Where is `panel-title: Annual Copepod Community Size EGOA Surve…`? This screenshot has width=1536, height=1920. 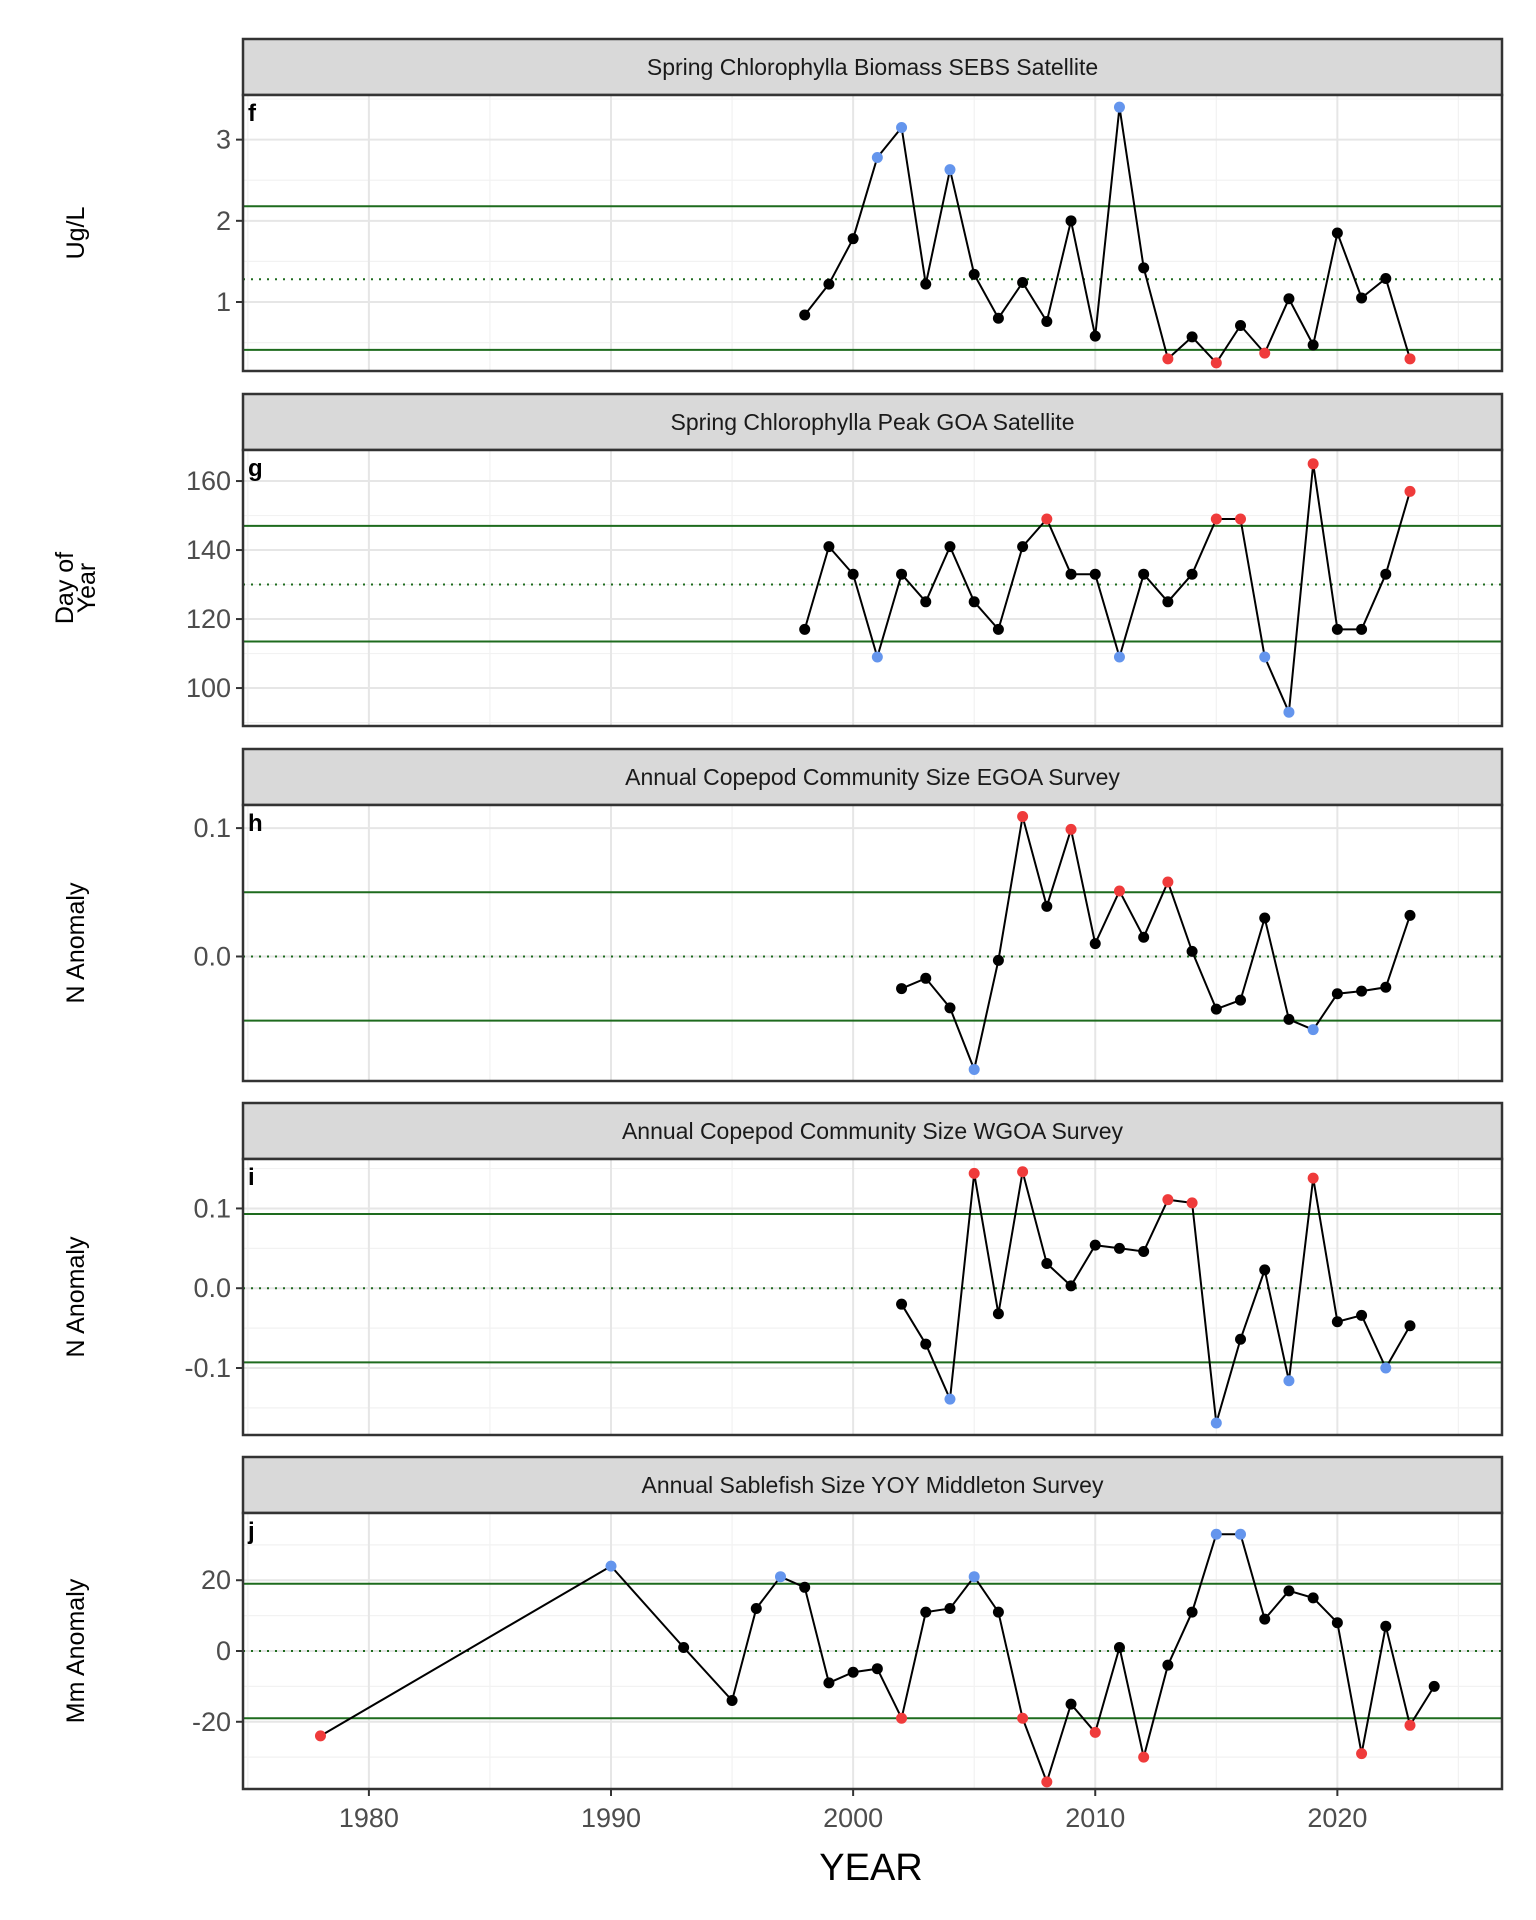
panel-title: Annual Copepod Community Size EGOA Surve… is located at coordinates (872, 777).